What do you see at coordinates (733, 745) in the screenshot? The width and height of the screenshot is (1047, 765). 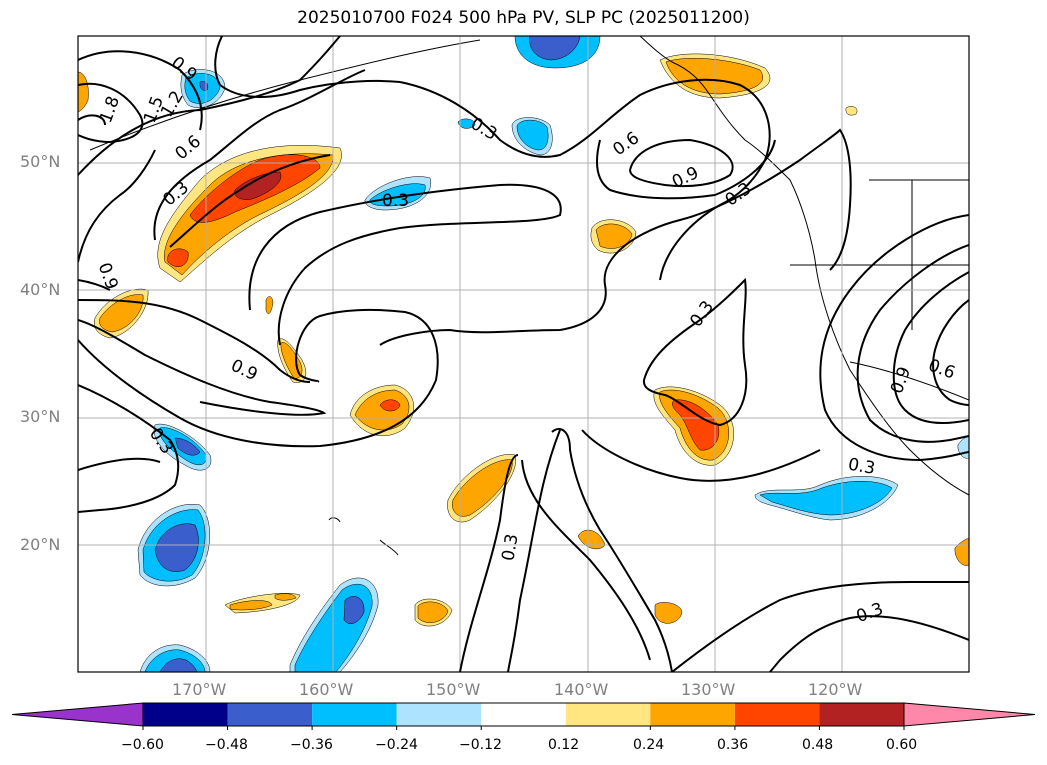 I see `colorbar-tick-label: 0.36` at bounding box center [733, 745].